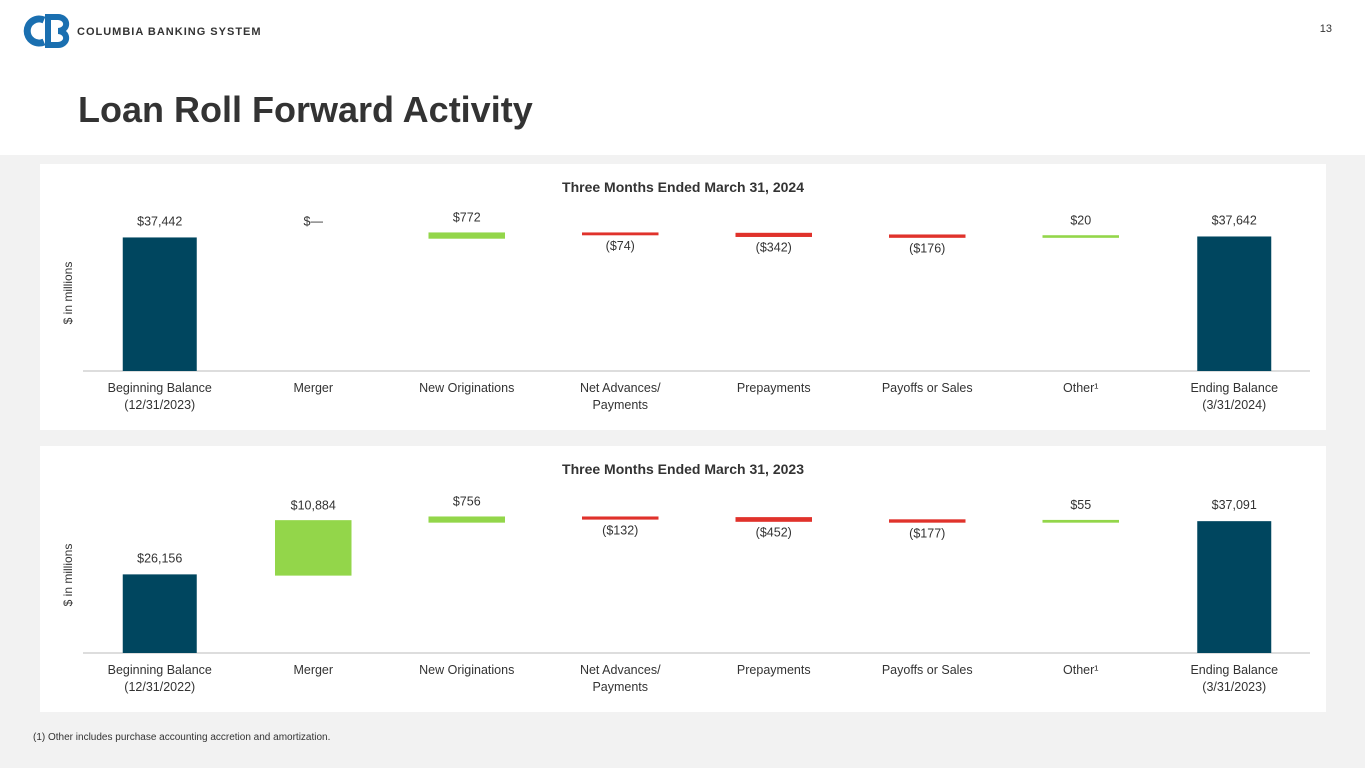  Describe the element at coordinates (774, 533) in the screenshot. I see `value-label: ($452)` at that location.